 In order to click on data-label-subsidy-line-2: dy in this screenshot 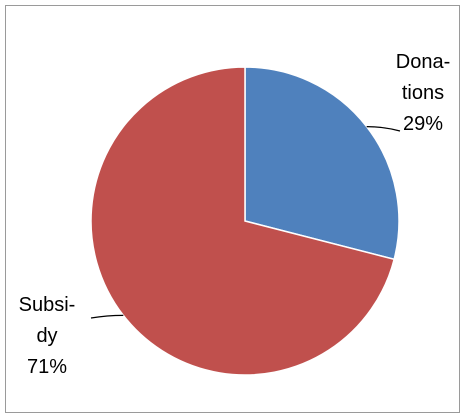, I will do `click(46, 336)`.